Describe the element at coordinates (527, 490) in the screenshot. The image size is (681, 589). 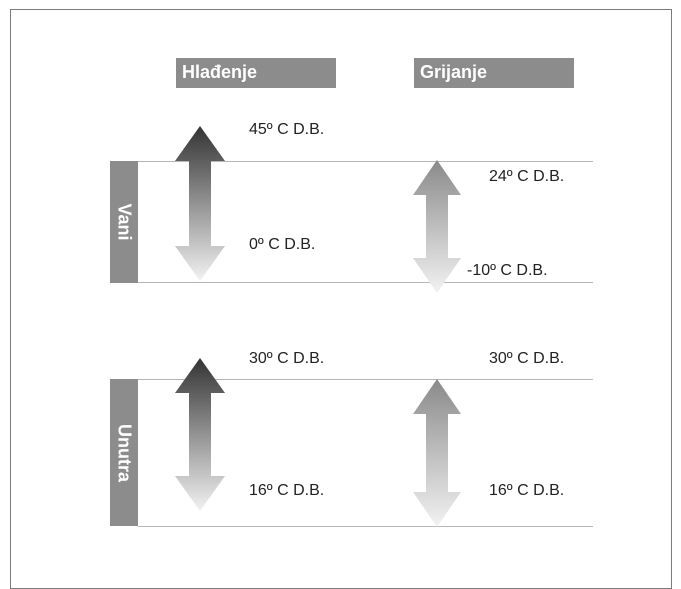
I see `indoor-heating-min-temp: 16º C D.B.` at that location.